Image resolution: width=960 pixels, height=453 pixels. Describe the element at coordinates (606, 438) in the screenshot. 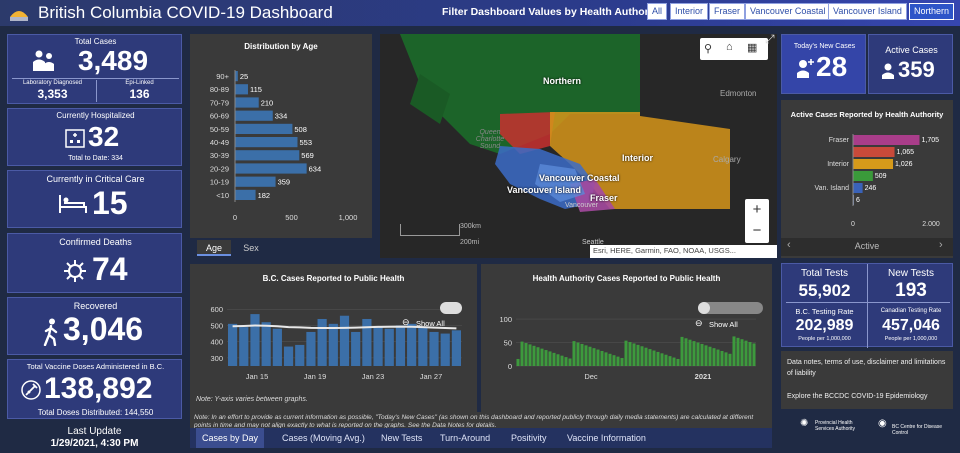

I see `tab-vaccine-information: Vaccine Information` at that location.